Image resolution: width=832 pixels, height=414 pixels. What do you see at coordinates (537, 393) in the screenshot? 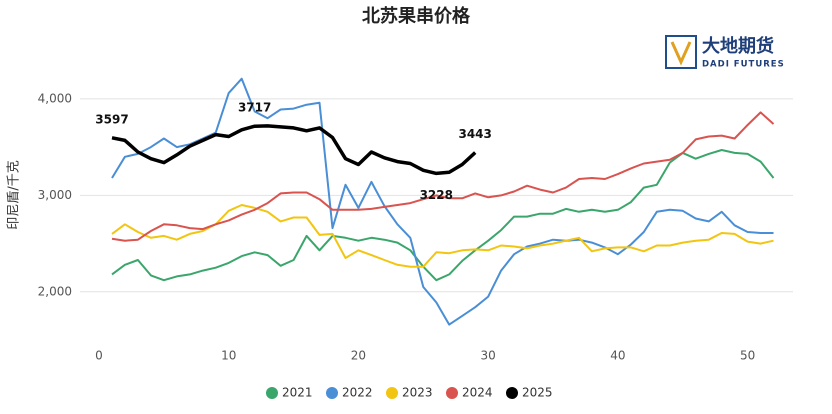
I see `legend-label: 2025` at bounding box center [537, 393].